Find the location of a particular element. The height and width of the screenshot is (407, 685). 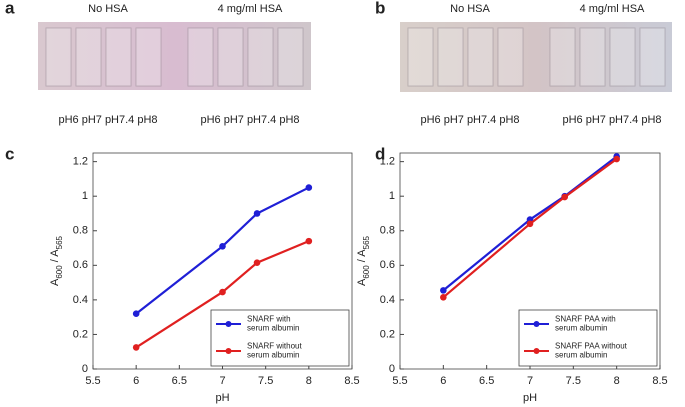

panel-letter: d is located at coordinates (380, 153).